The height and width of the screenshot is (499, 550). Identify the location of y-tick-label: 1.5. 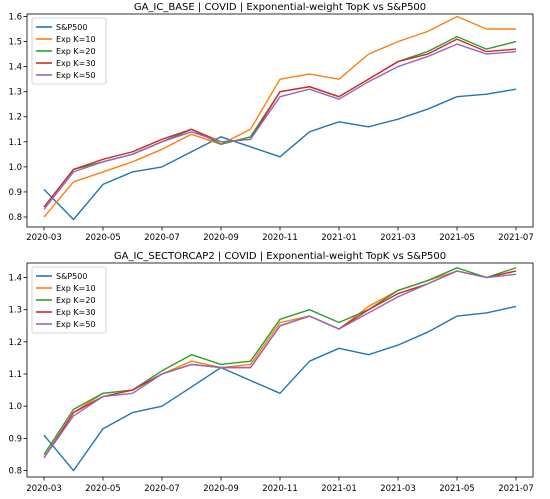
(15, 43).